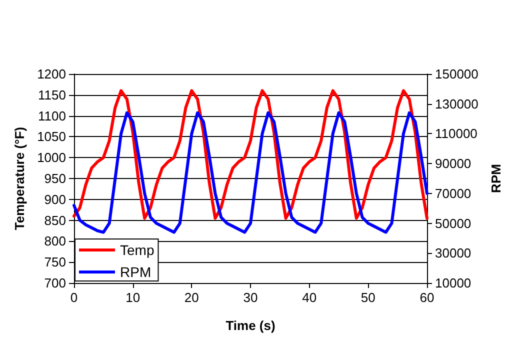 The height and width of the screenshot is (356, 524). Describe the element at coordinates (453, 253) in the screenshot. I see `y2-tick-label: 30000` at that location.